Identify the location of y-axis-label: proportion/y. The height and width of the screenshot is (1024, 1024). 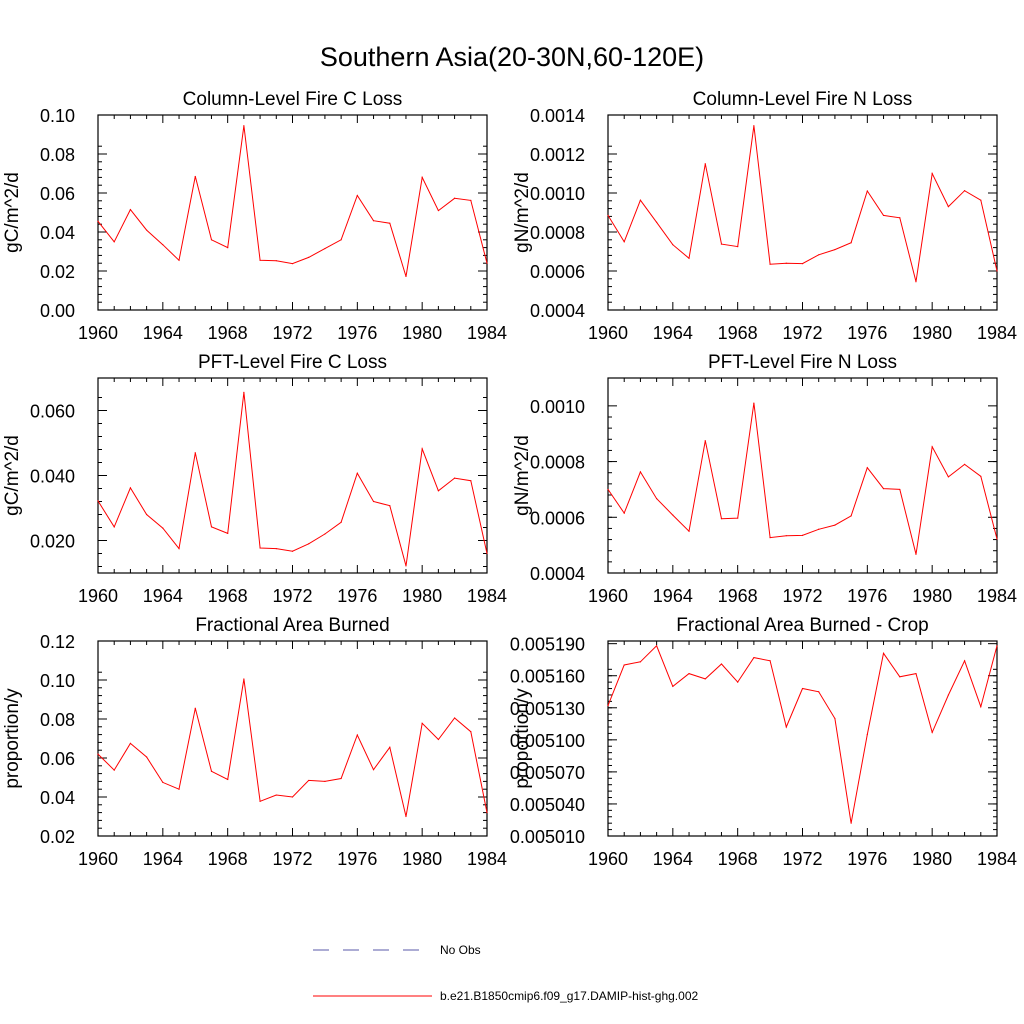
(12, 738).